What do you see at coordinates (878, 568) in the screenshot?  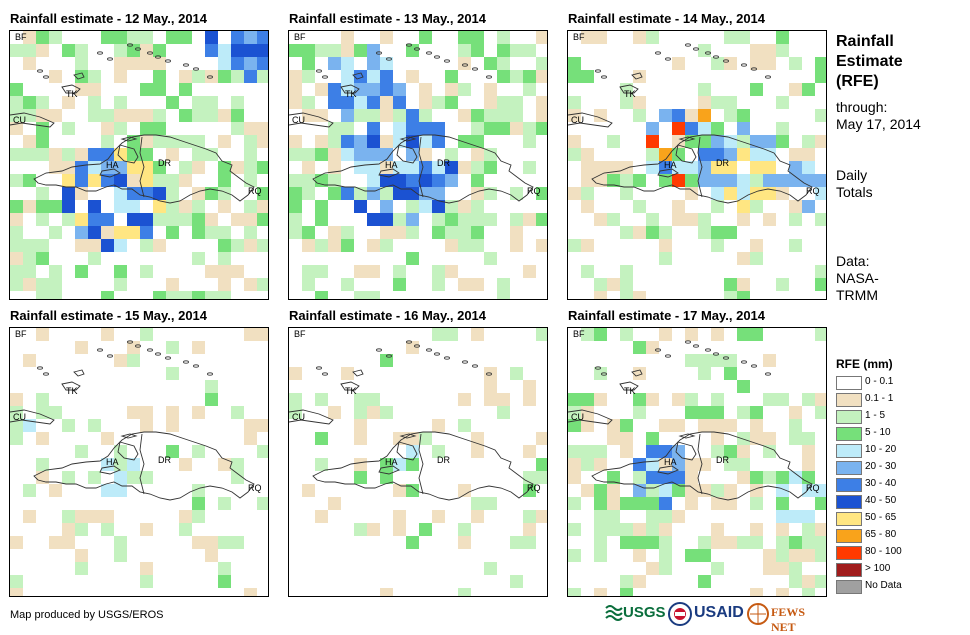 I see `legend-label: > 100` at bounding box center [878, 568].